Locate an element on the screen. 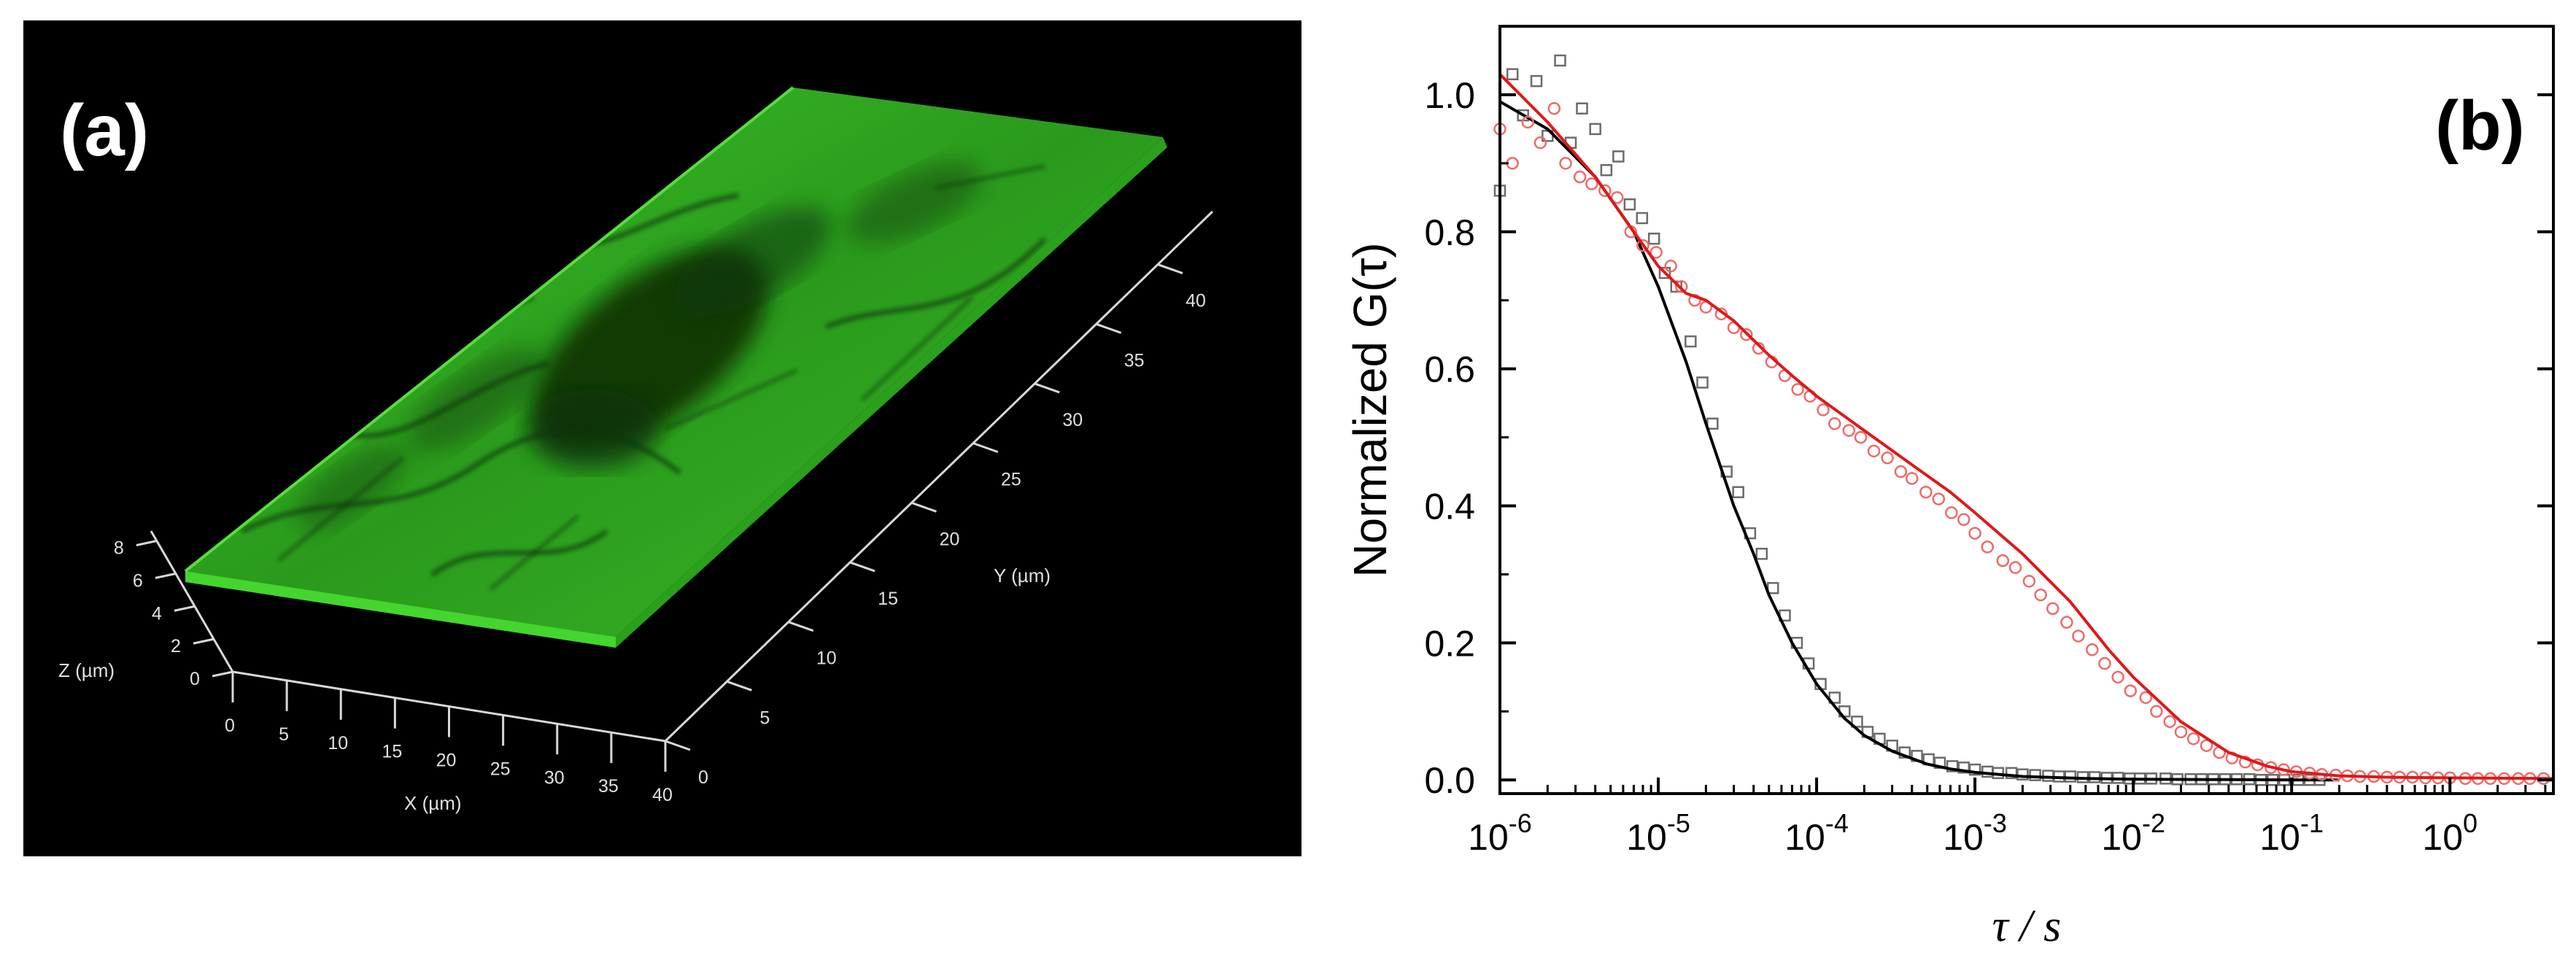  y-tick-label: 40 is located at coordinates (1195, 301).